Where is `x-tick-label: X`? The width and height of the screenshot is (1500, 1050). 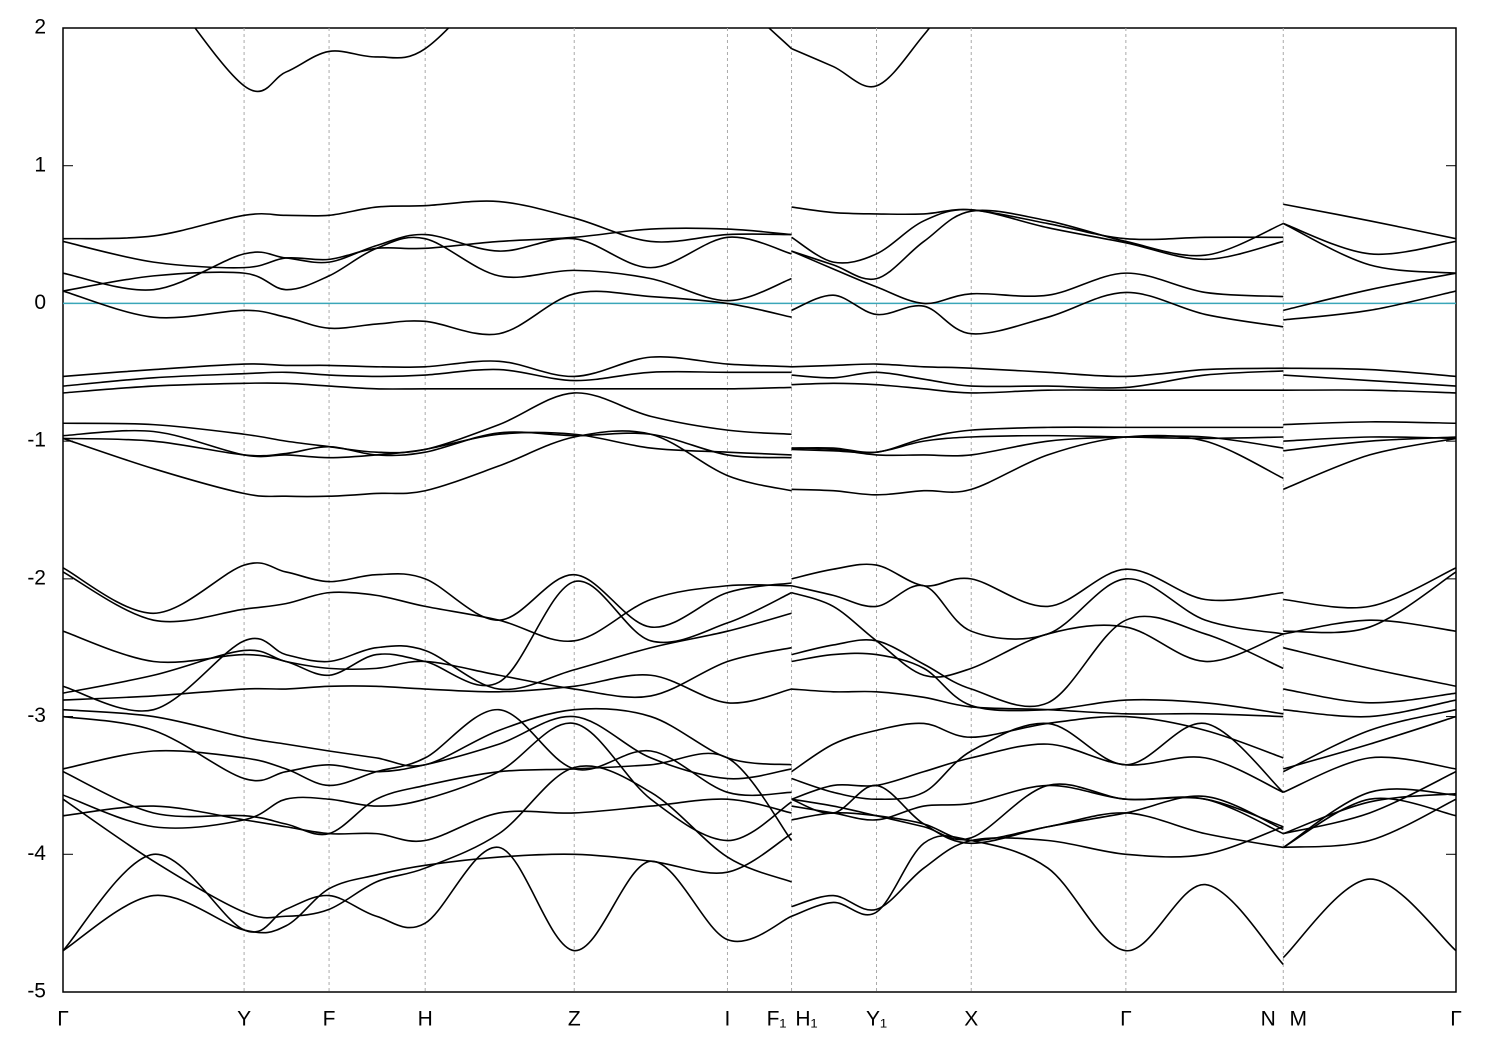
x-tick-label: X is located at coordinates (971, 1019).